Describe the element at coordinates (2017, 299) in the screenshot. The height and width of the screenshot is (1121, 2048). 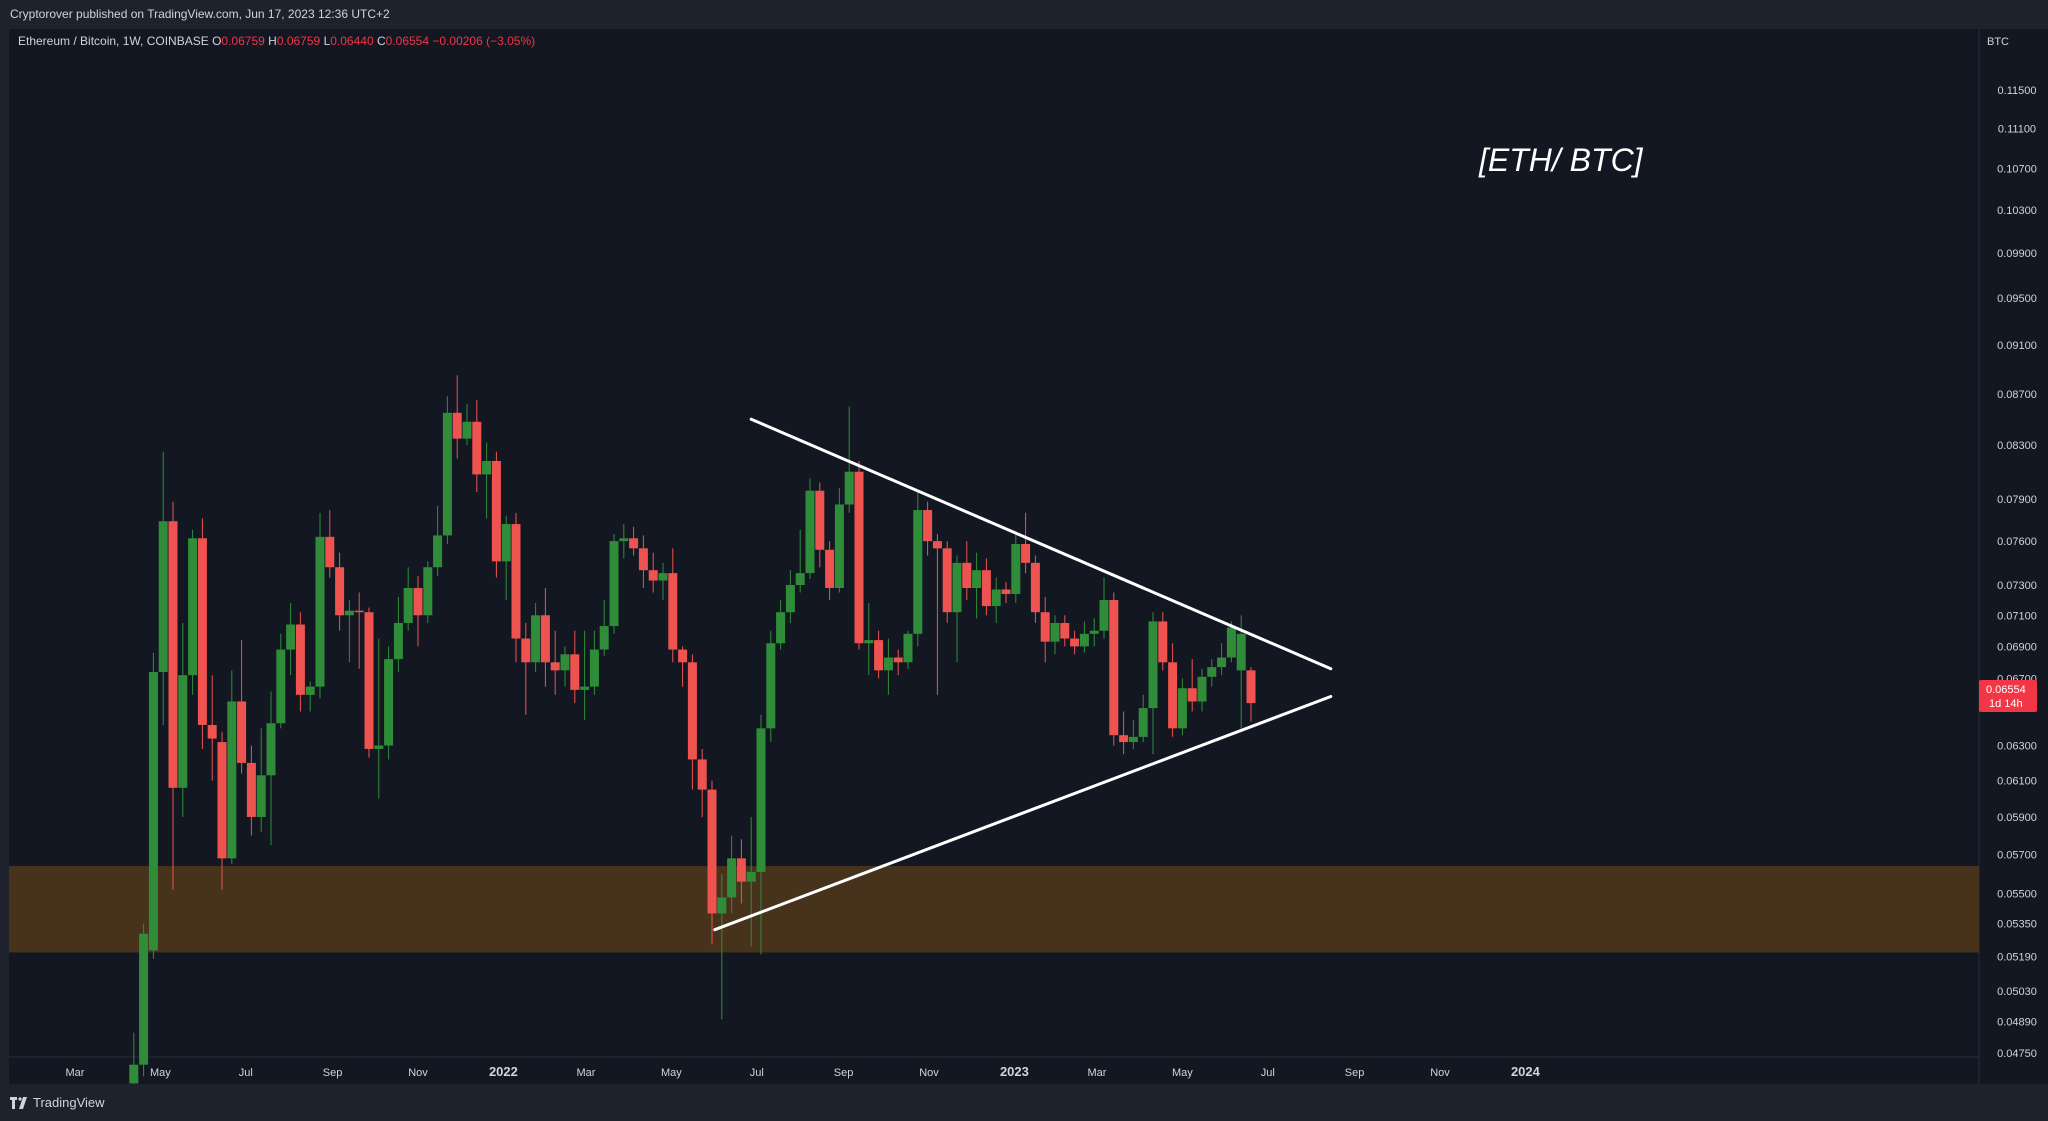
I see `price-tick-label: 0.09500` at that location.